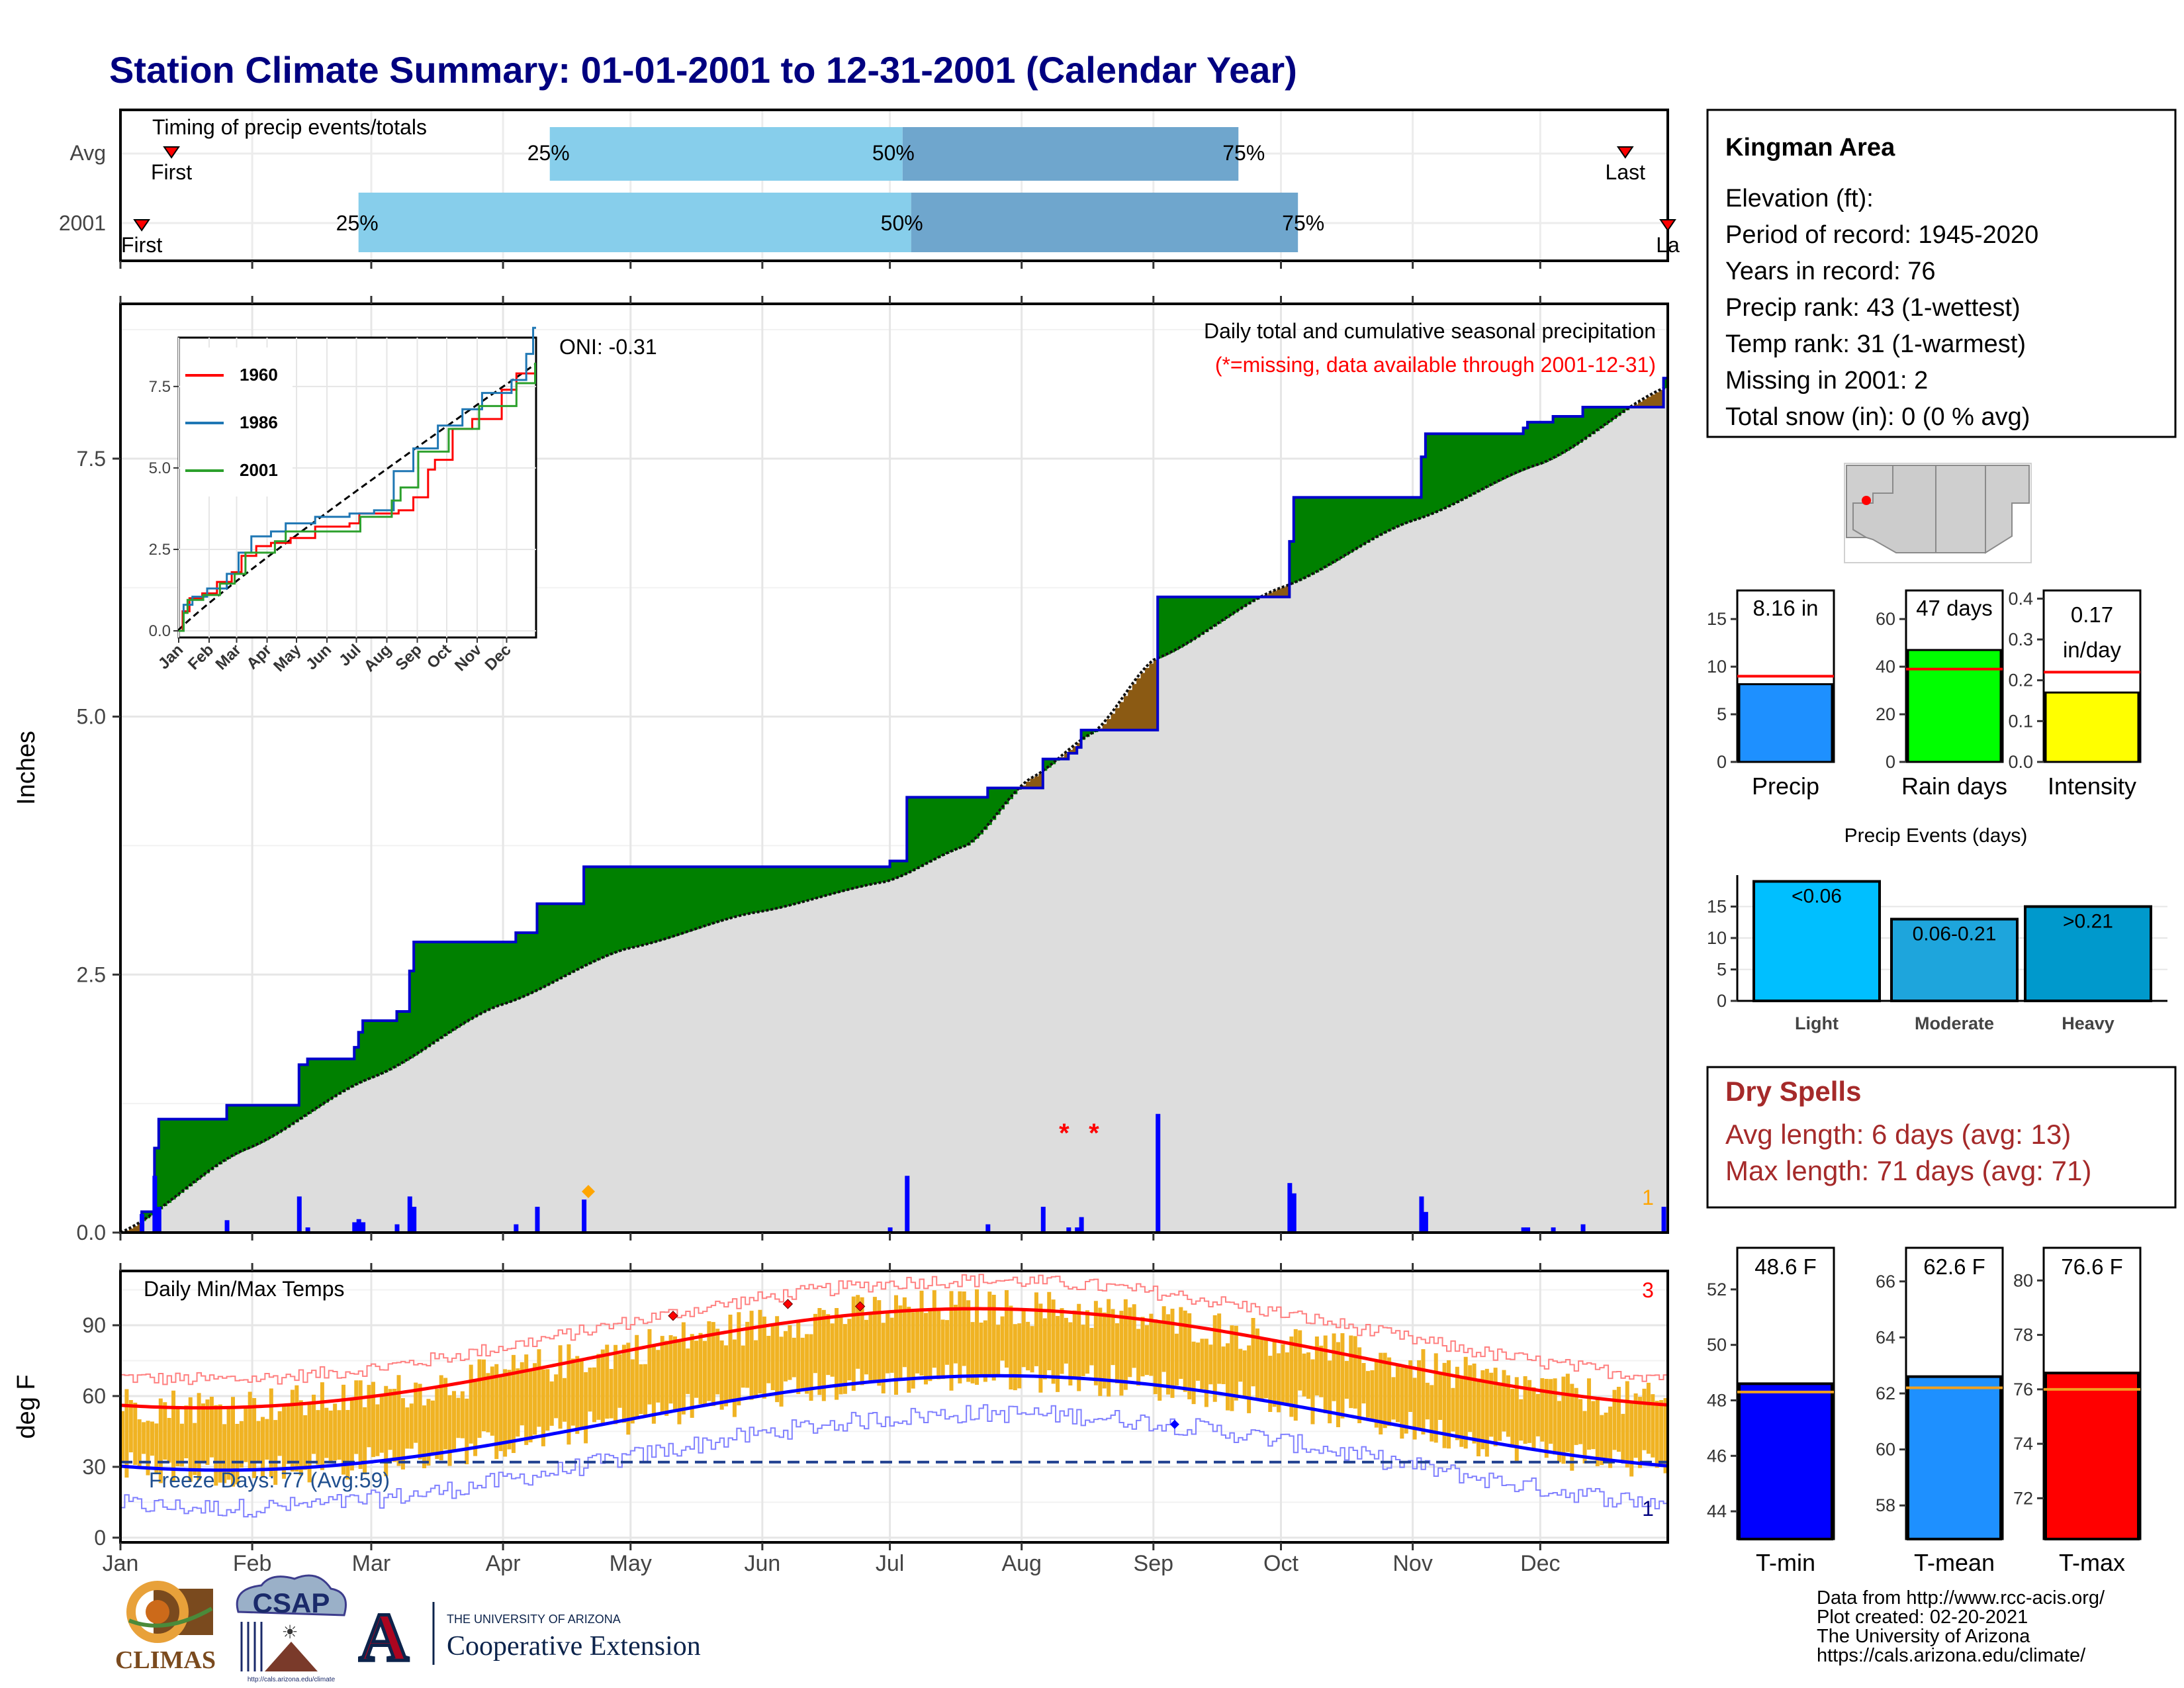 The width and height of the screenshot is (2184, 1688). I want to click on summary-ytick-label: 0.2, so click(2020, 680).